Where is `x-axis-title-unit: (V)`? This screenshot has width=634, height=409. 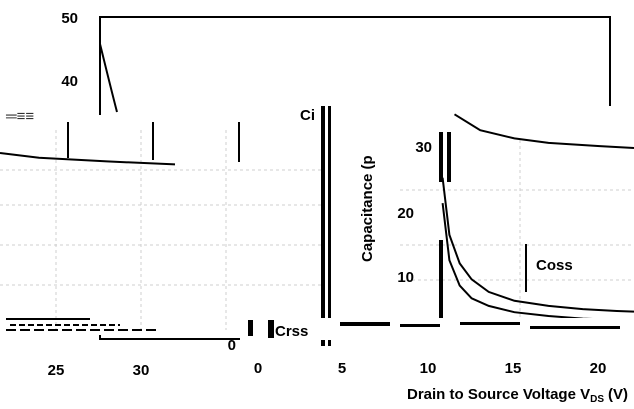
x-axis-title-unit: (V) is located at coordinates (618, 394).